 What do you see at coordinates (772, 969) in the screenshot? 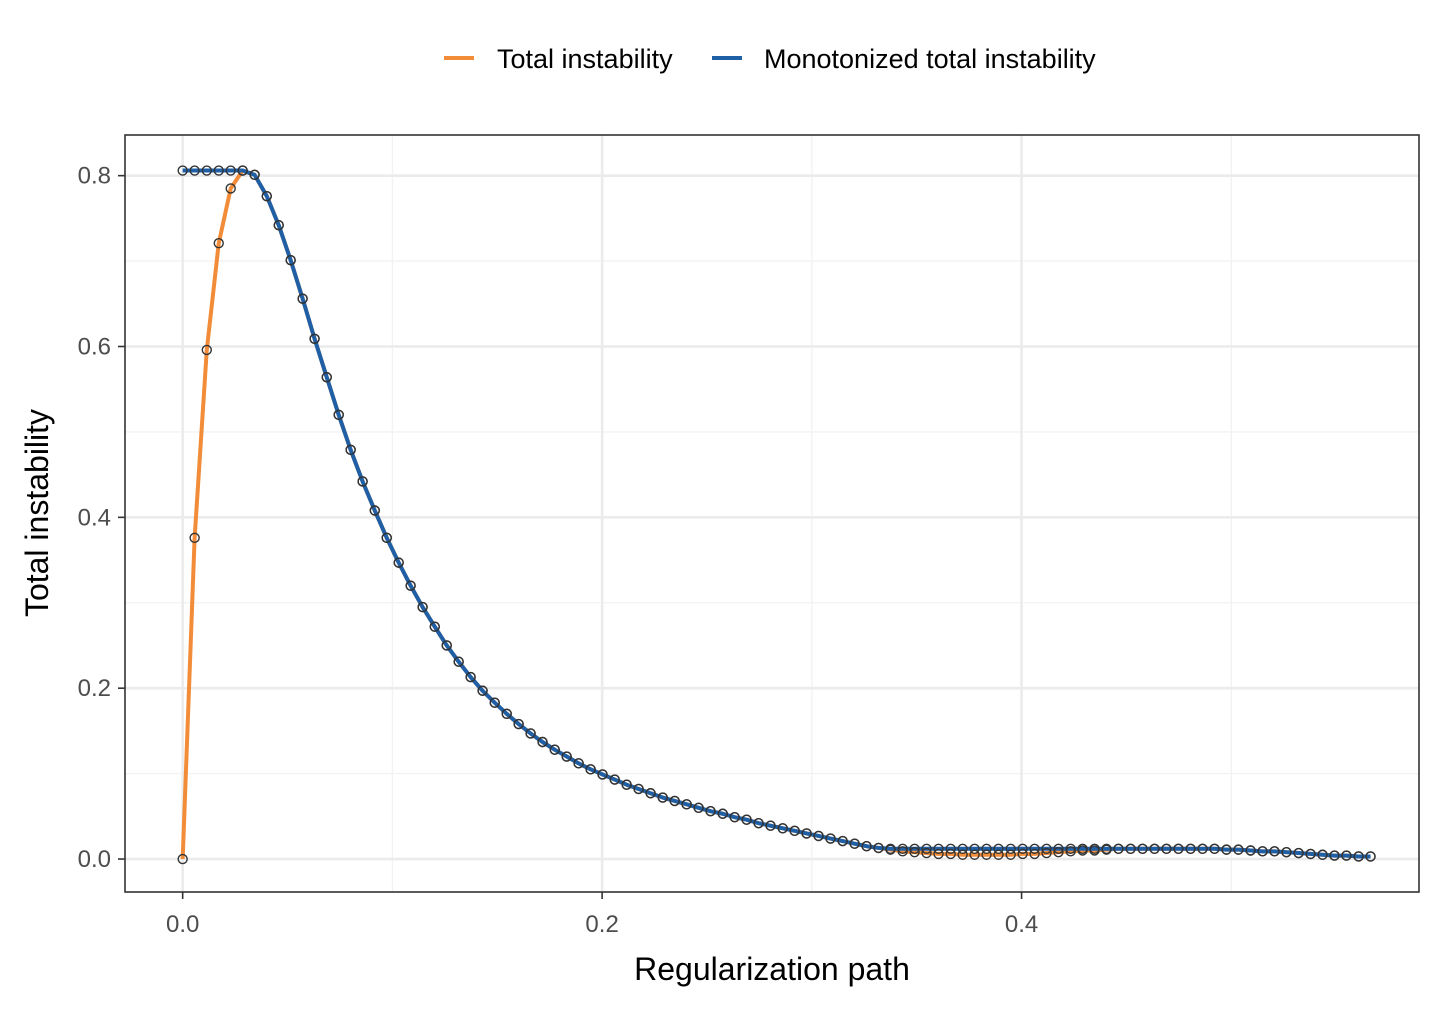
I see `x-axis-title: Regularization path` at bounding box center [772, 969].